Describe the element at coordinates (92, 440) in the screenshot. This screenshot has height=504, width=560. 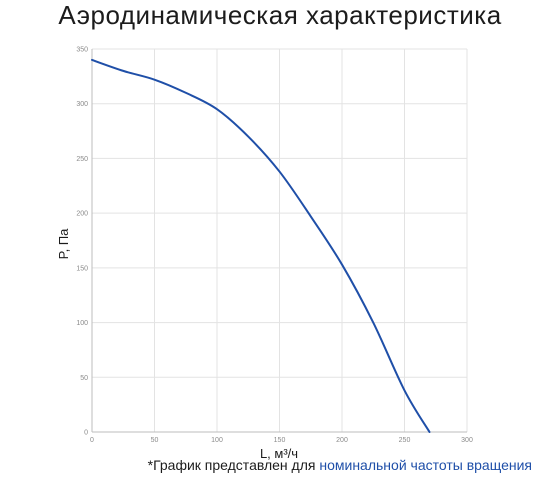
I see `x-tick-label: 0` at that location.